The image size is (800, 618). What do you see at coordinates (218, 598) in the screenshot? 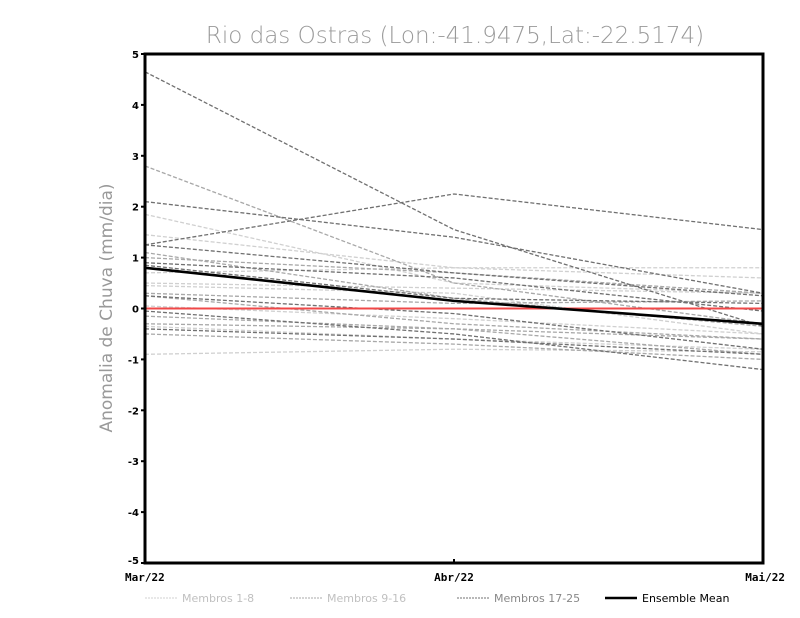
I see `legend-label-1: Membros 1-8` at bounding box center [218, 598].